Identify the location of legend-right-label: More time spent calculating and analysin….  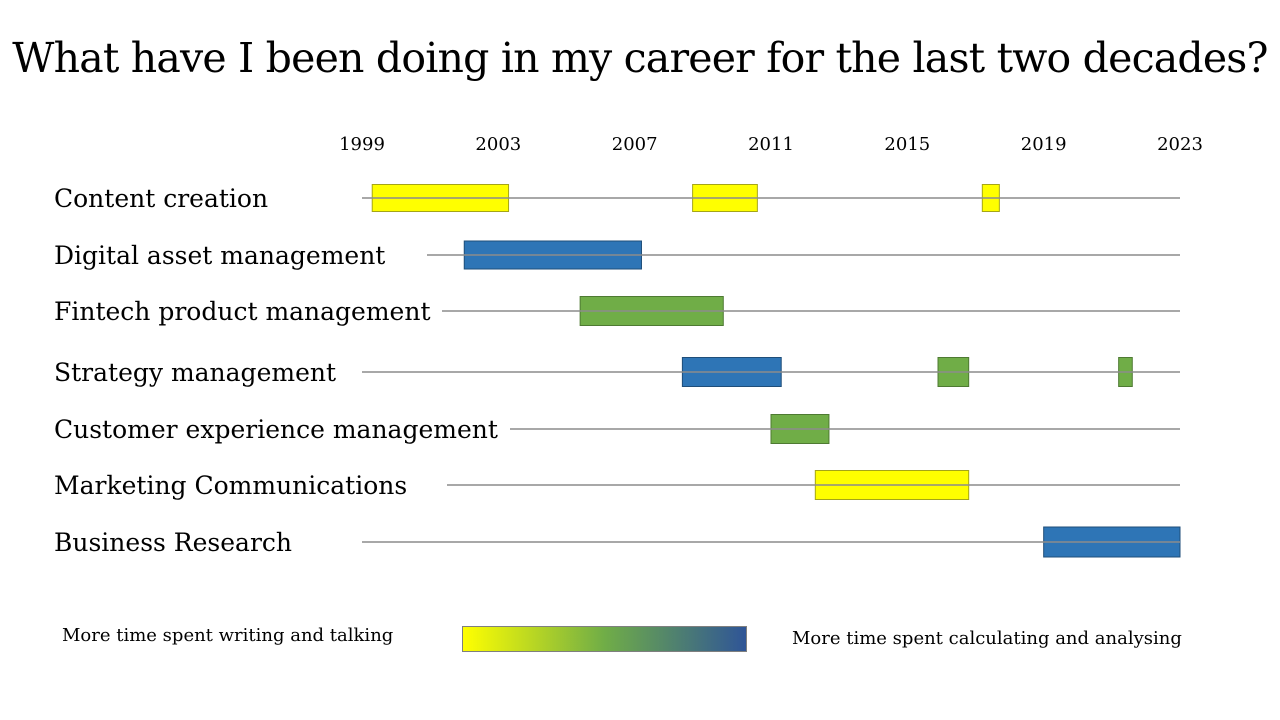
(987, 638).